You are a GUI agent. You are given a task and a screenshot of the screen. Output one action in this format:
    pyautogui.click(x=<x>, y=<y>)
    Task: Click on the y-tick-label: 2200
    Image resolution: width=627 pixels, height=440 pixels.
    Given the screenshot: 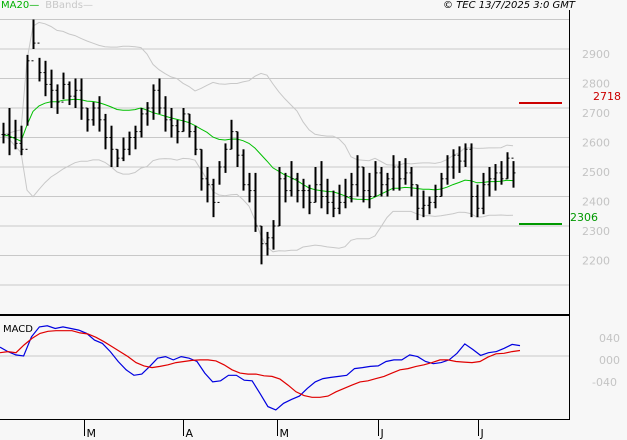 What is the action you would take?
    pyautogui.click(x=596, y=261)
    